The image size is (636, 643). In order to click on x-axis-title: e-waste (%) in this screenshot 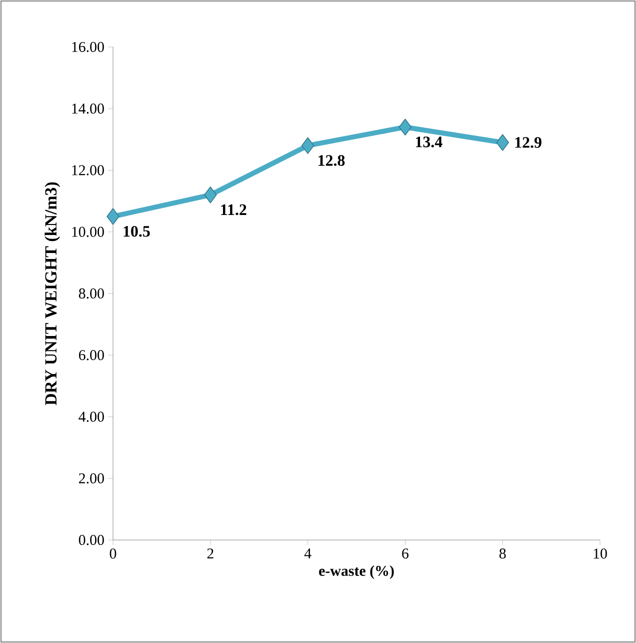, I will do `click(356, 572)`.